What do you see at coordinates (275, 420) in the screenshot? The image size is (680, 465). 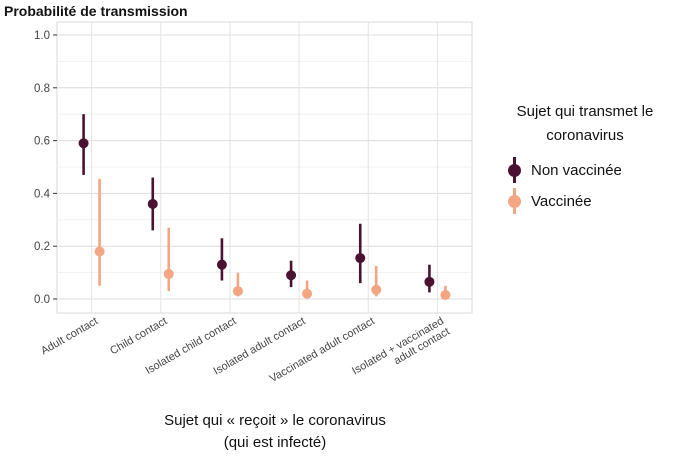 I see `x-axis-title-line1: Sujet qui « reçoit » le coronavirus` at bounding box center [275, 420].